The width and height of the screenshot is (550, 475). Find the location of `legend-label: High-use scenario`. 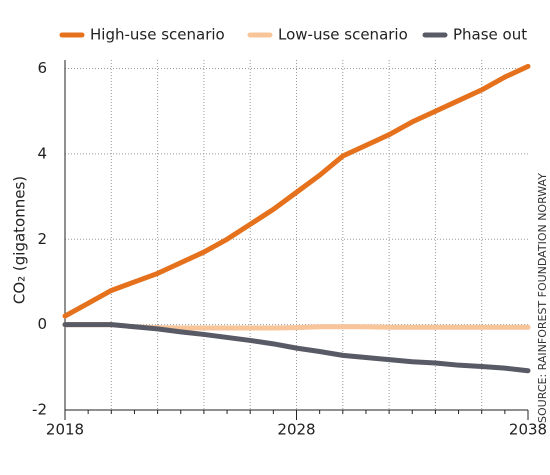

legend-label: High-use scenario is located at coordinates (157, 35).